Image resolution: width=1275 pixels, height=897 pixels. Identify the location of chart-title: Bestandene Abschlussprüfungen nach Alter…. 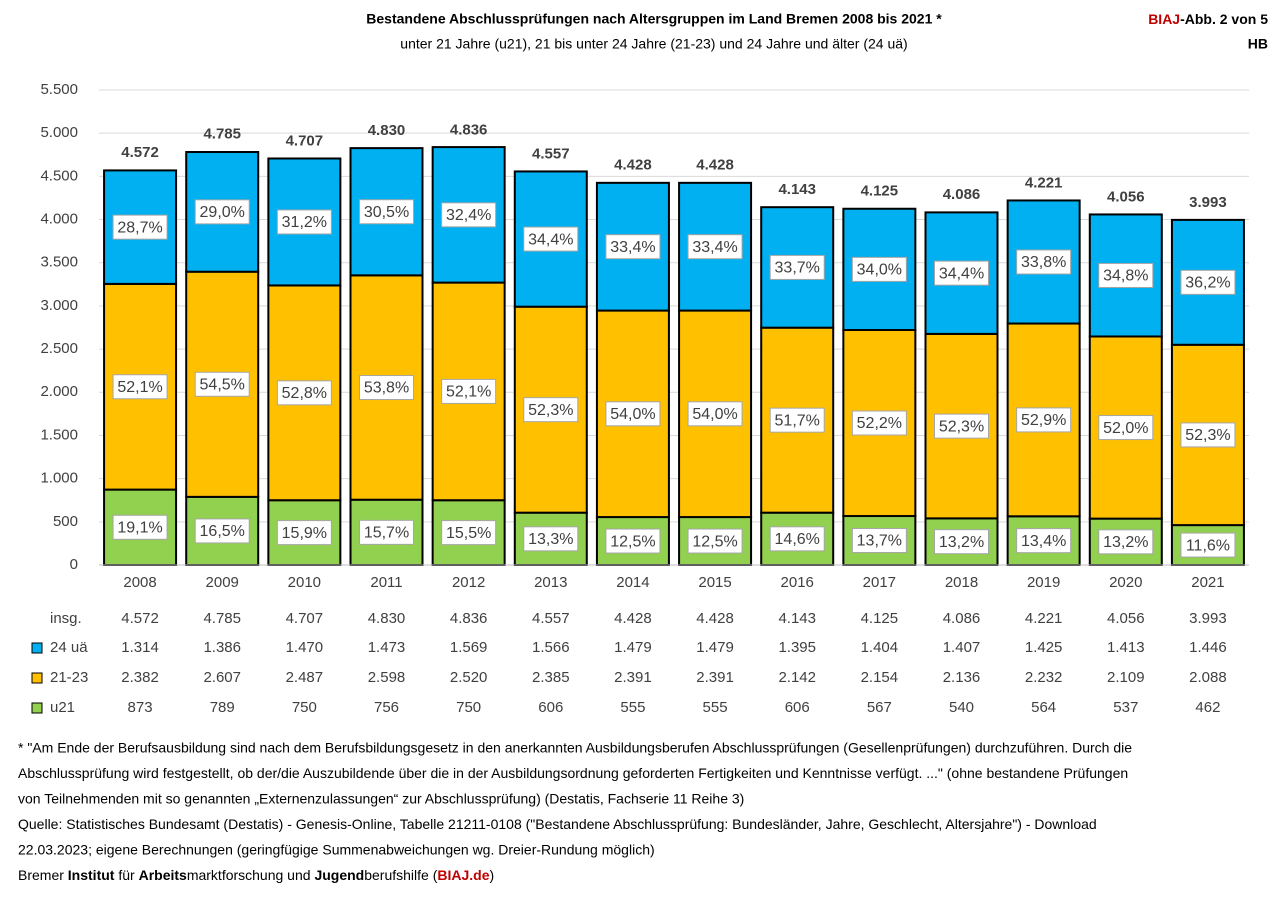
(654, 19).